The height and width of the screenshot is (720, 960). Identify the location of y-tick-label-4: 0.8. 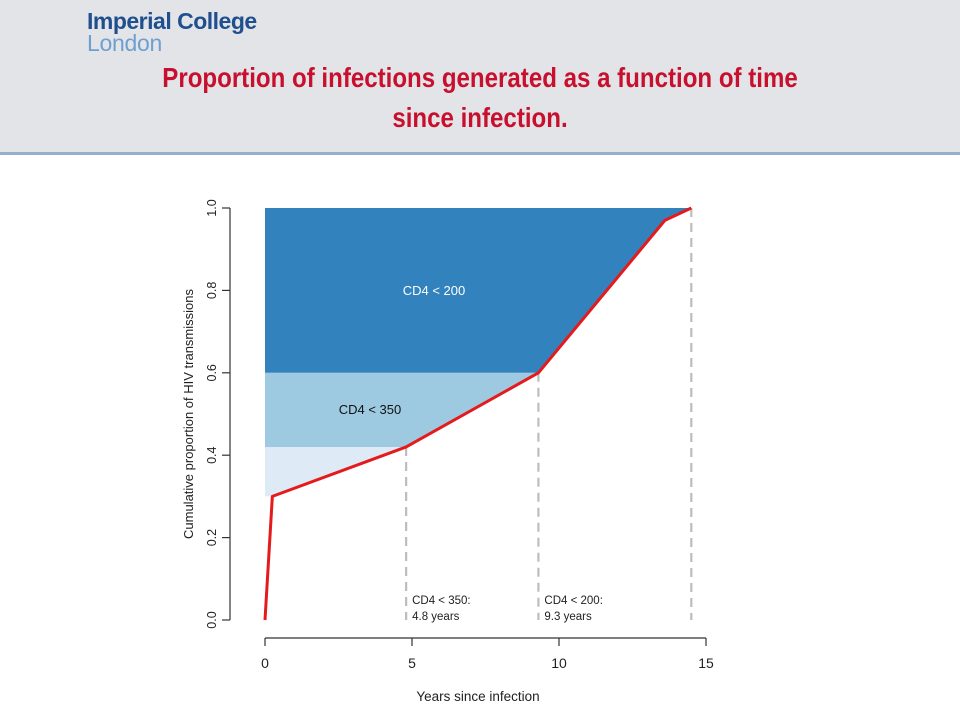
(212, 290).